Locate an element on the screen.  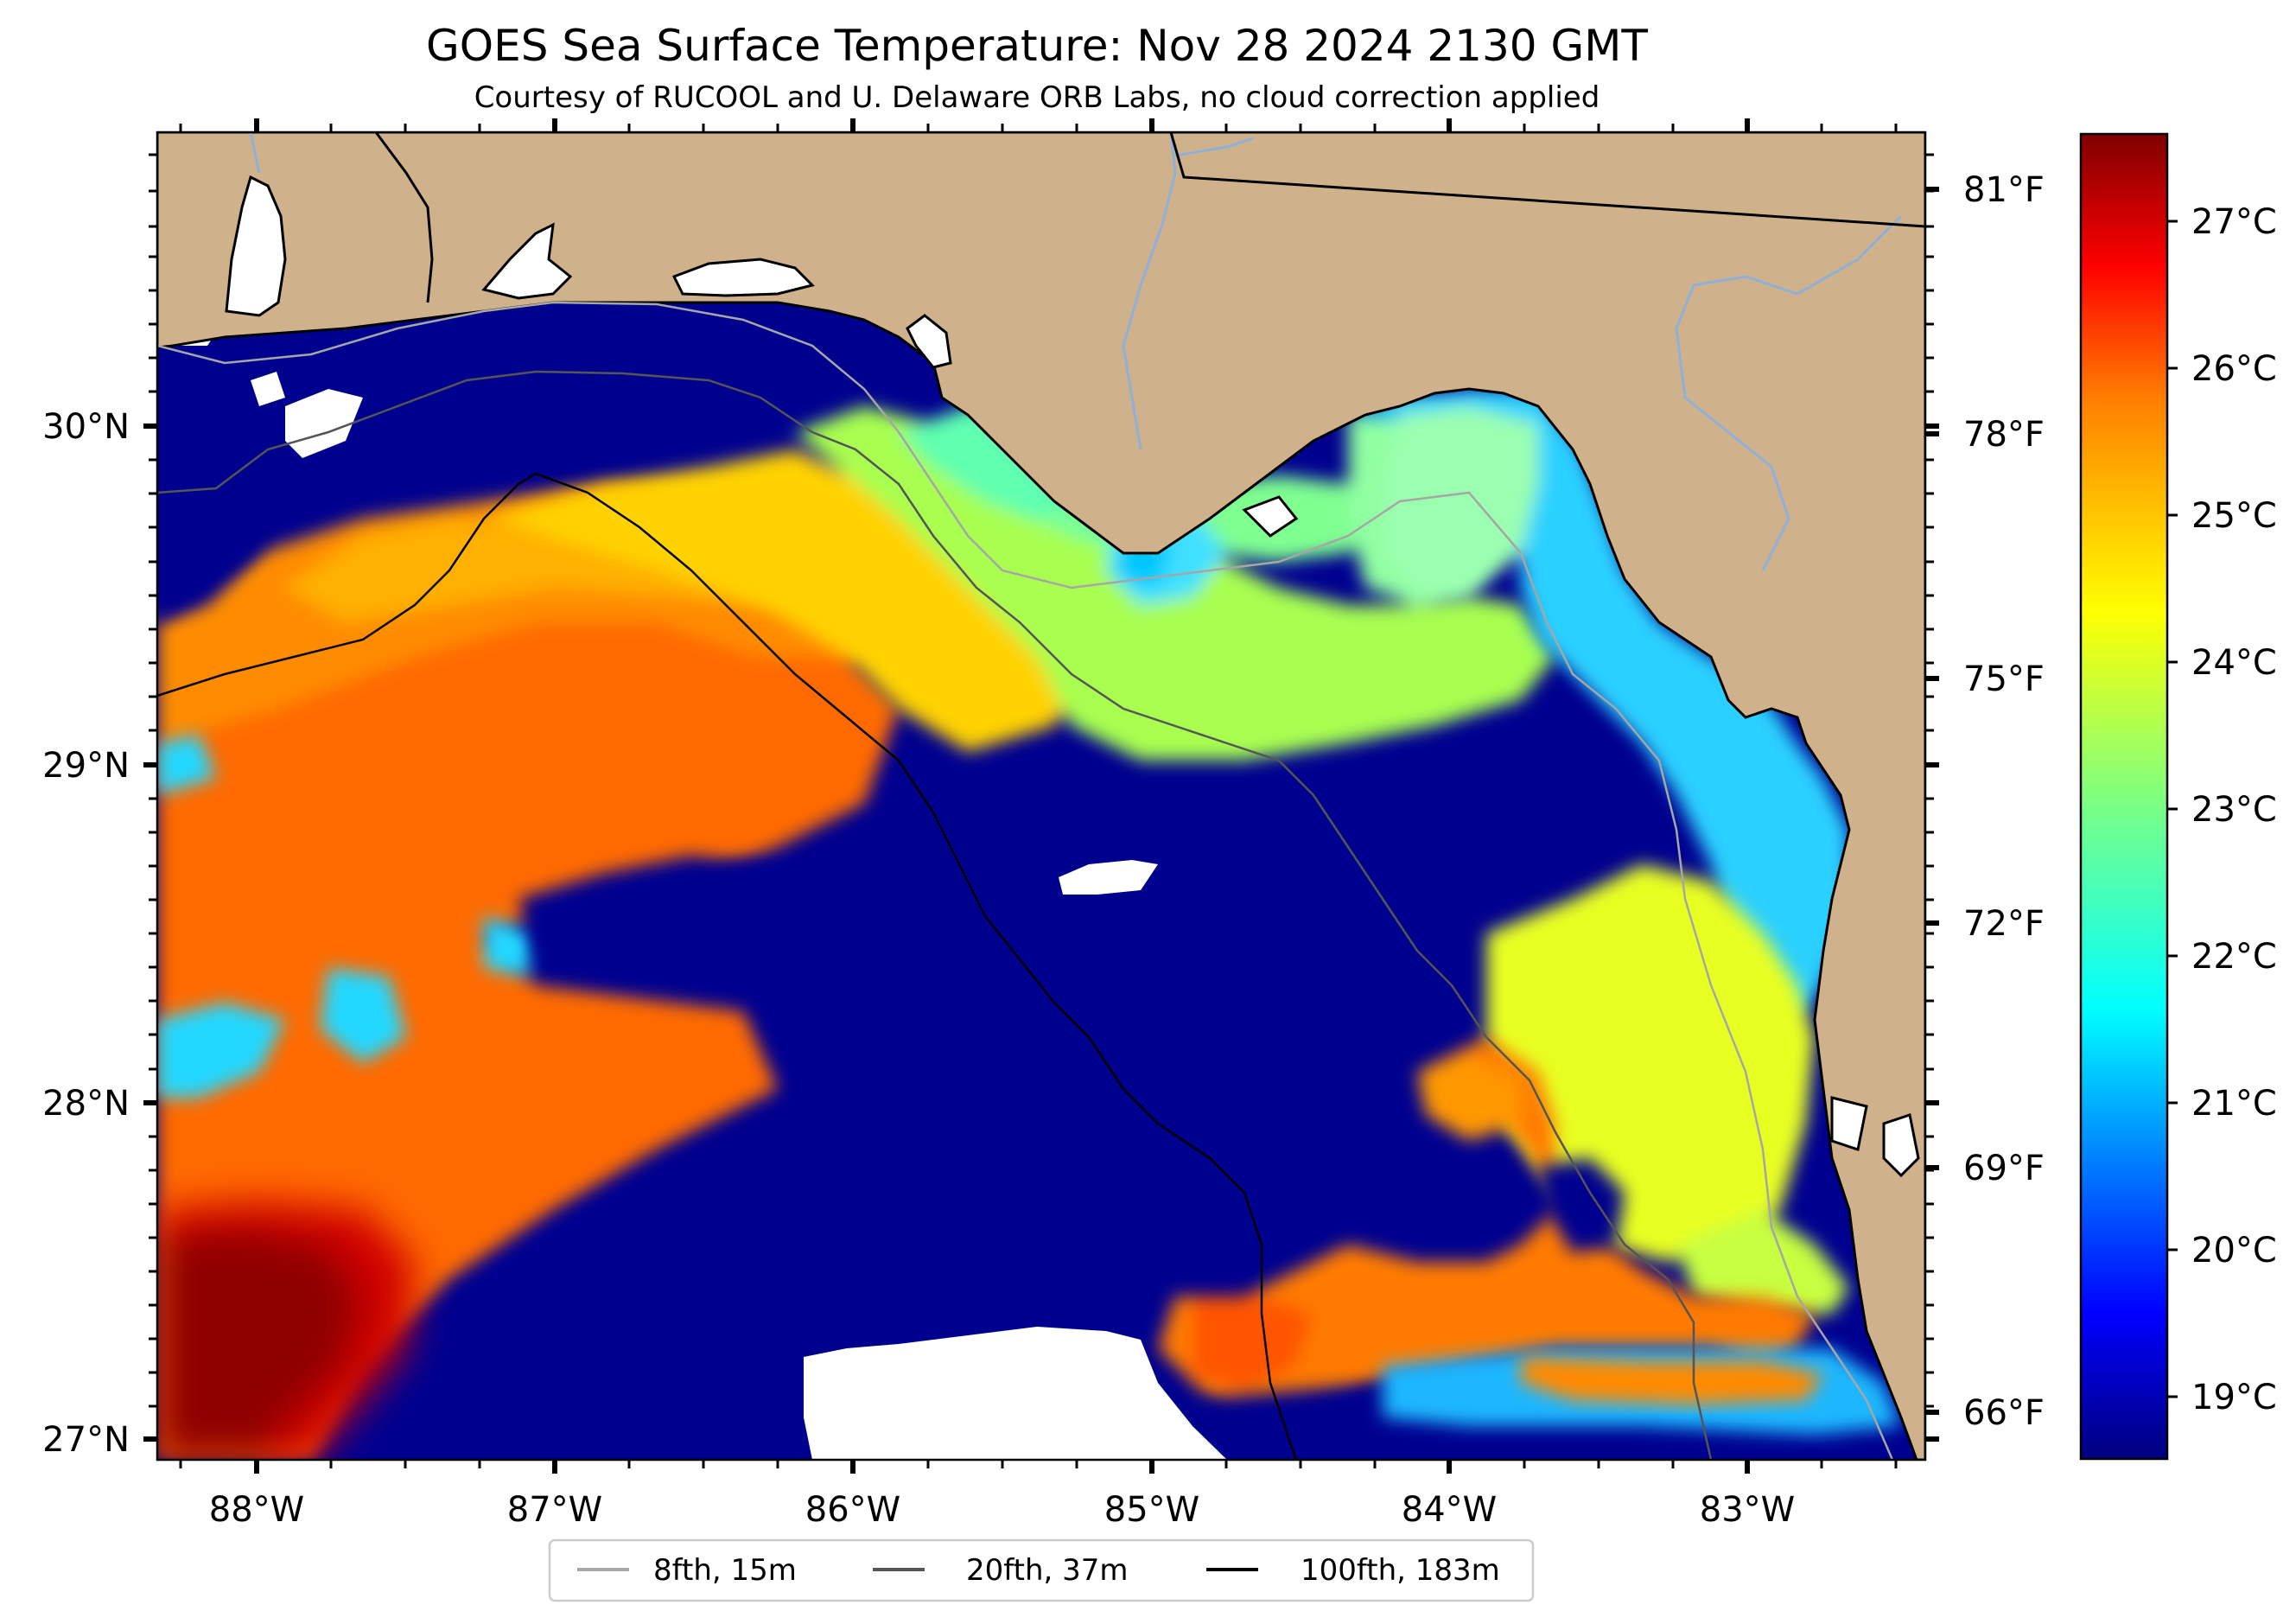
legend-box is located at coordinates (1041, 1570).